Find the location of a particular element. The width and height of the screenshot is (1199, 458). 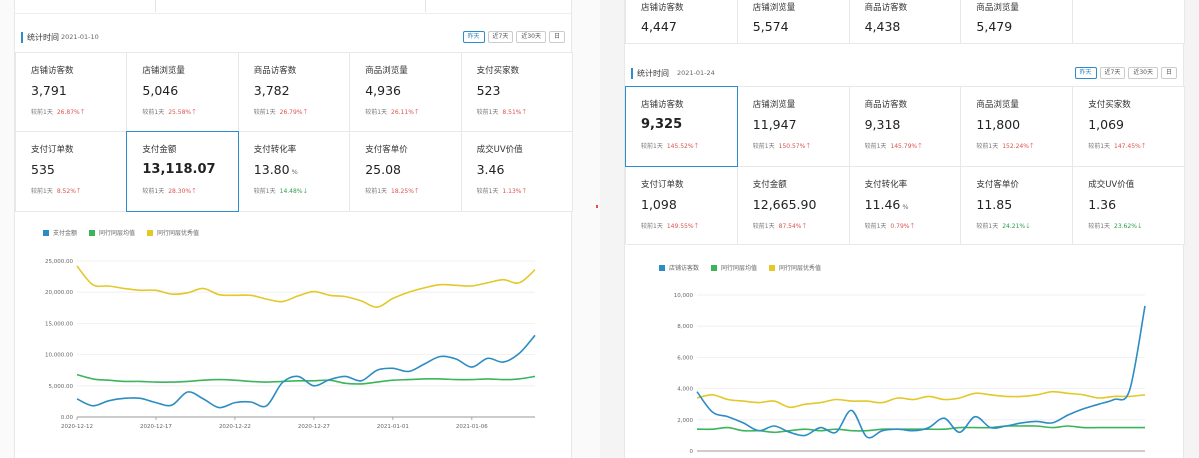

right-top-metric-strip: 店铺访客数 4,447 店铺浏览量 5,574 商品访客数 4,438 商品浏览量 5,479 is located at coordinates (905, 22).